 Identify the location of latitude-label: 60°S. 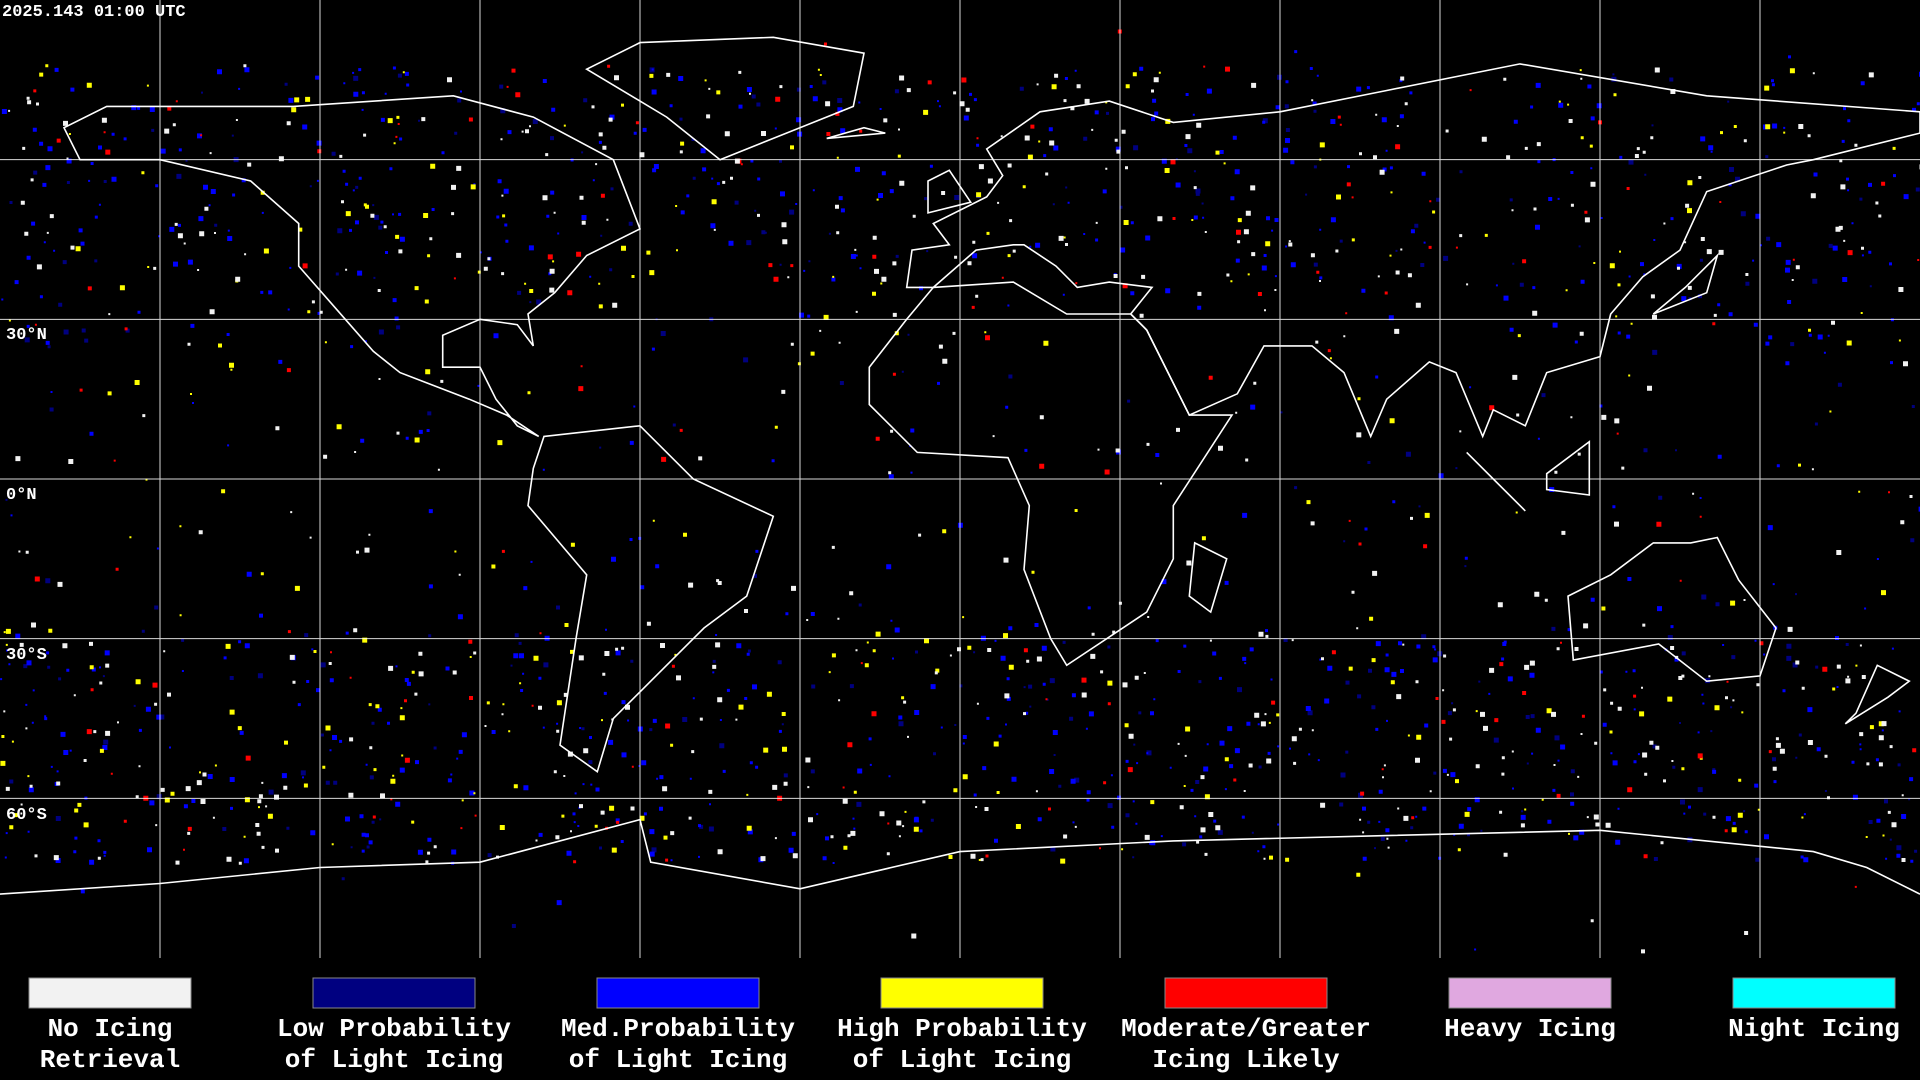
(26, 815).